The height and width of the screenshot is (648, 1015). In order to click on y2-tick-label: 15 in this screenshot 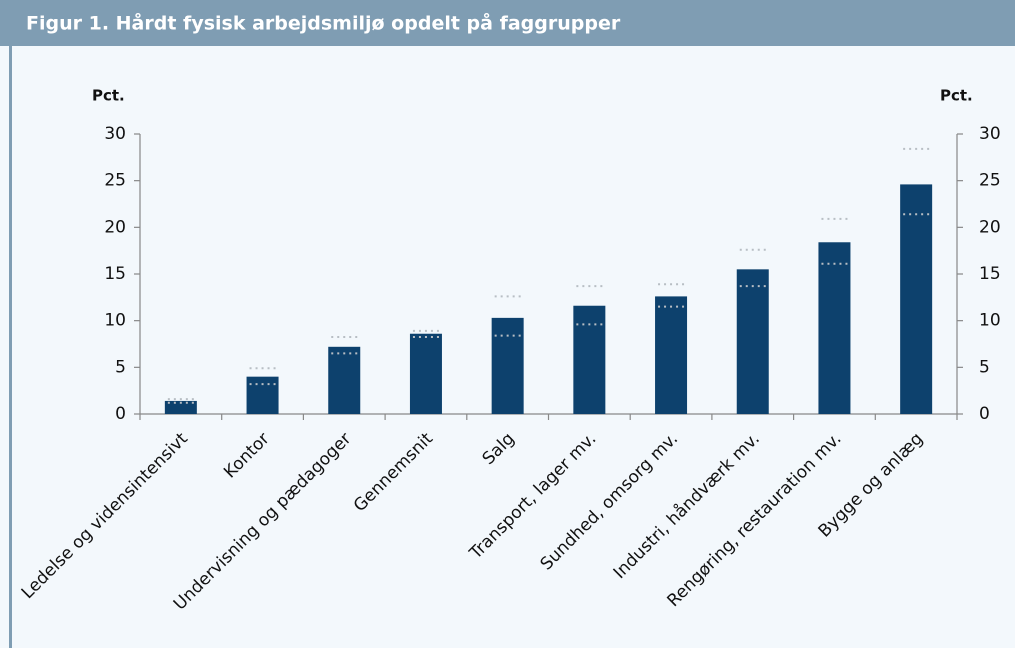, I will do `click(990, 274)`.